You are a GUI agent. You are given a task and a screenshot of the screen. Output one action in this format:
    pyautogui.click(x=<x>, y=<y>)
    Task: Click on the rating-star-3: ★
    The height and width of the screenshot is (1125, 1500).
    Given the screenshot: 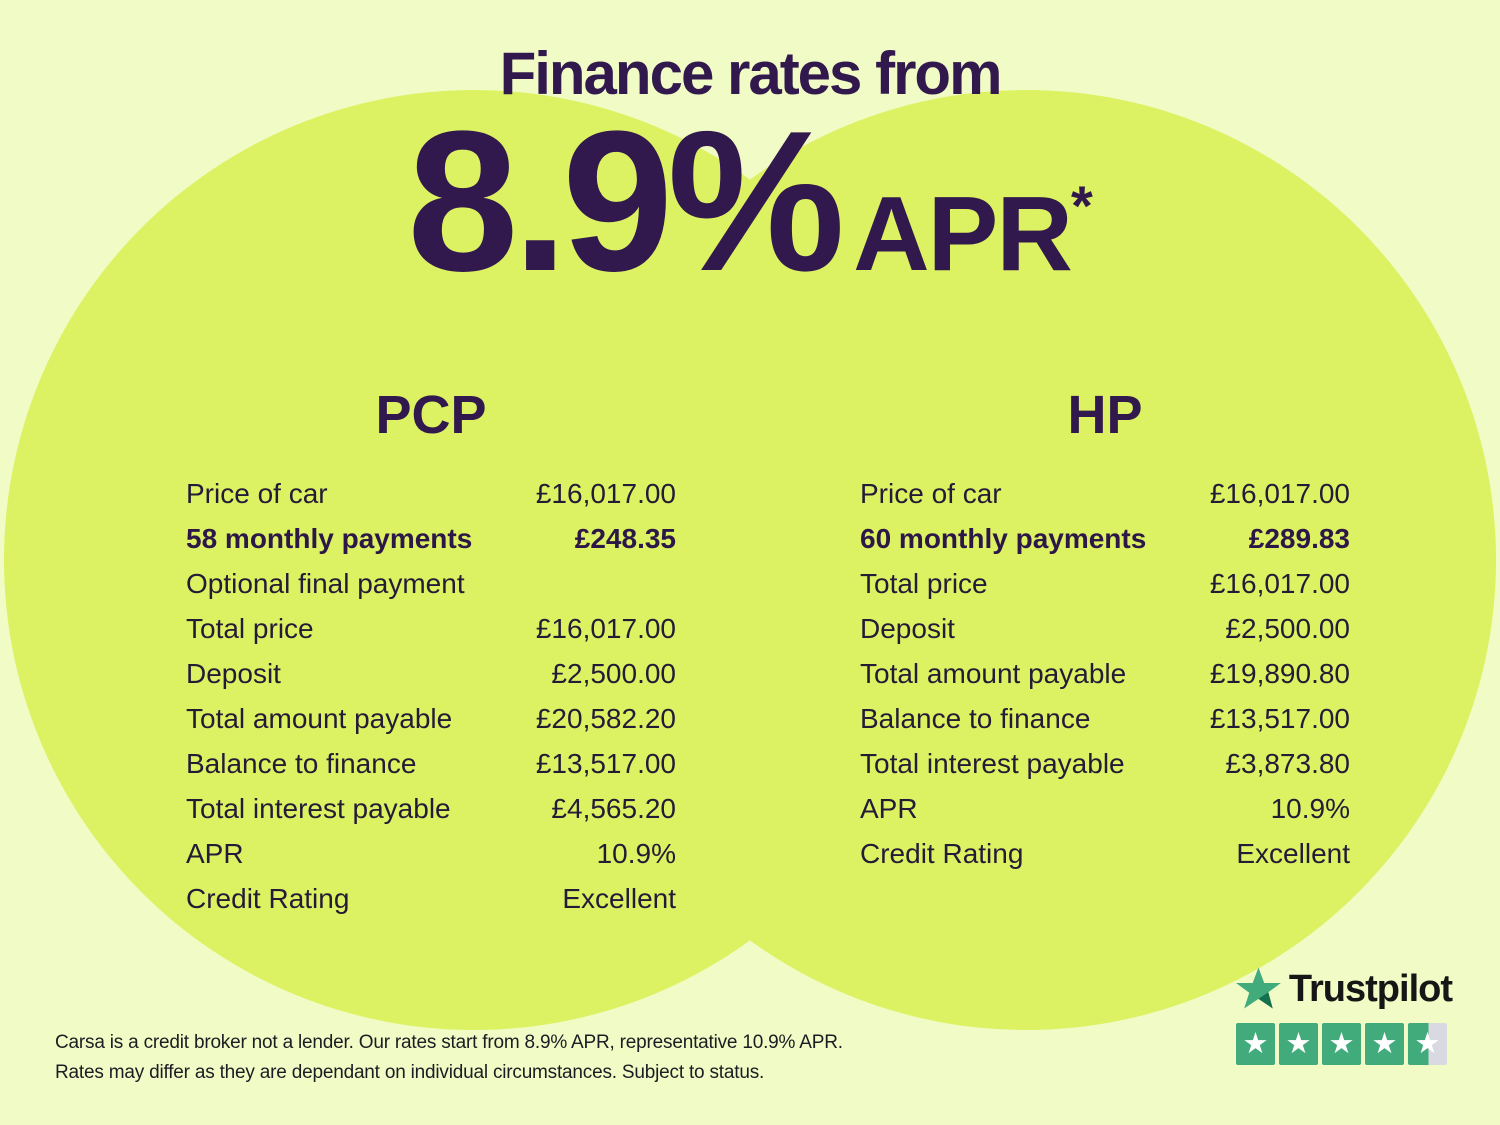 What is the action you would take?
    pyautogui.click(x=1341, y=1044)
    